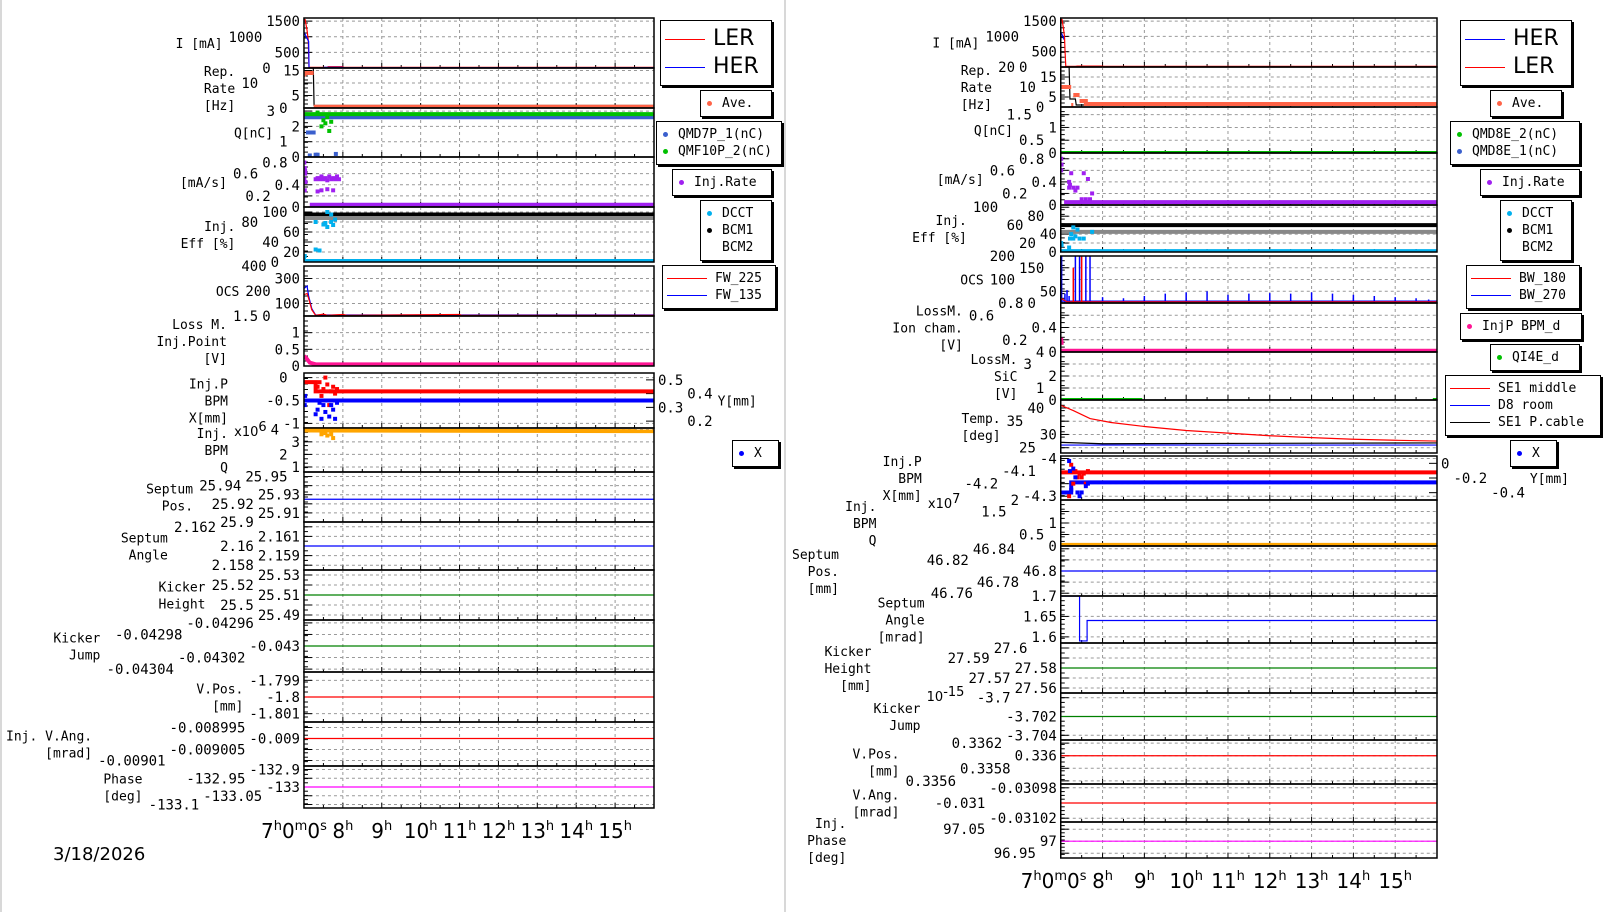 The height and width of the screenshot is (912, 1606). What do you see at coordinates (219, 72) in the screenshot?
I see `y-axis-label: Rep.` at bounding box center [219, 72].